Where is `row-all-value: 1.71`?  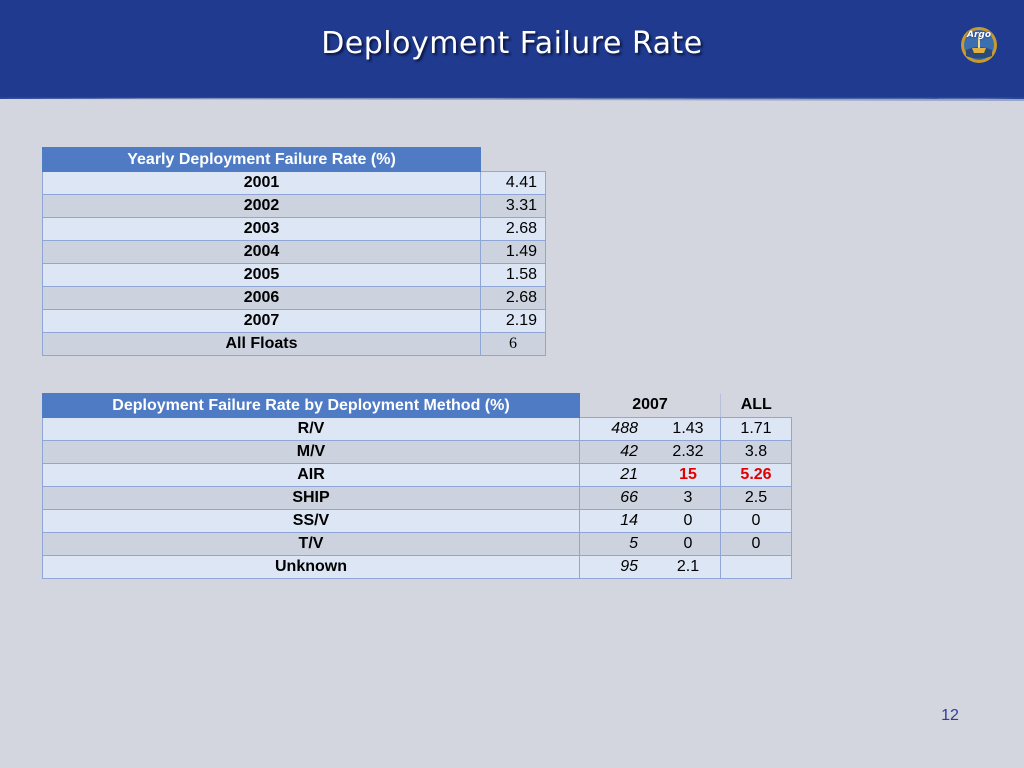 row-all-value: 1.71 is located at coordinates (756, 429).